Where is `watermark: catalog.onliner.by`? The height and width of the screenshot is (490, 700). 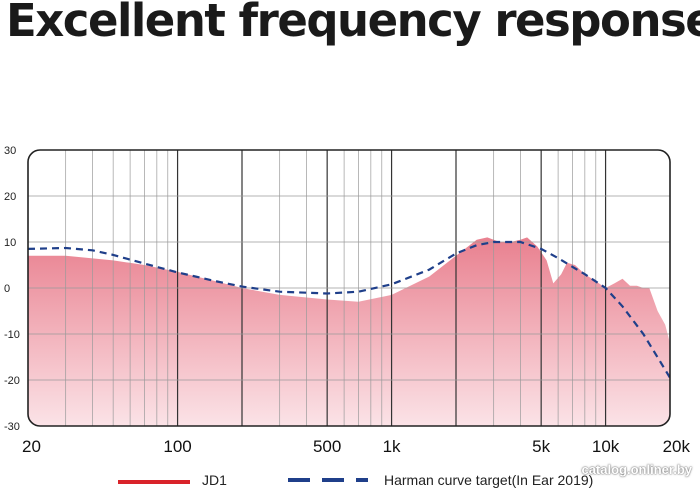 watermark: catalog.onliner.by is located at coordinates (636, 469).